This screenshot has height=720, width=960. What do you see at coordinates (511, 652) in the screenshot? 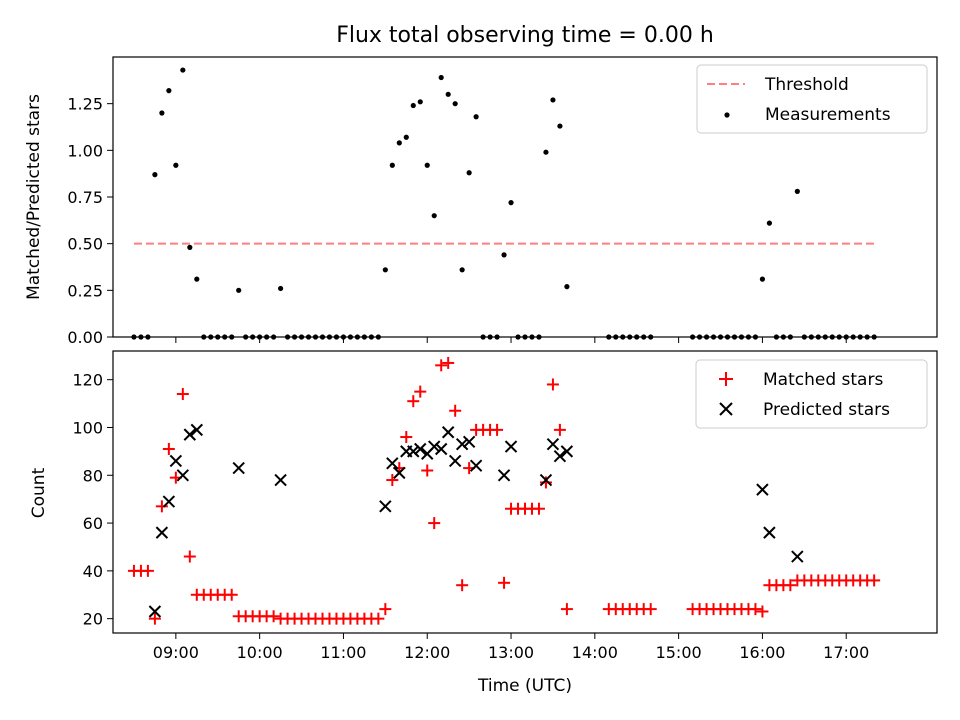
I see `x-tick-label: 13:00` at bounding box center [511, 652].